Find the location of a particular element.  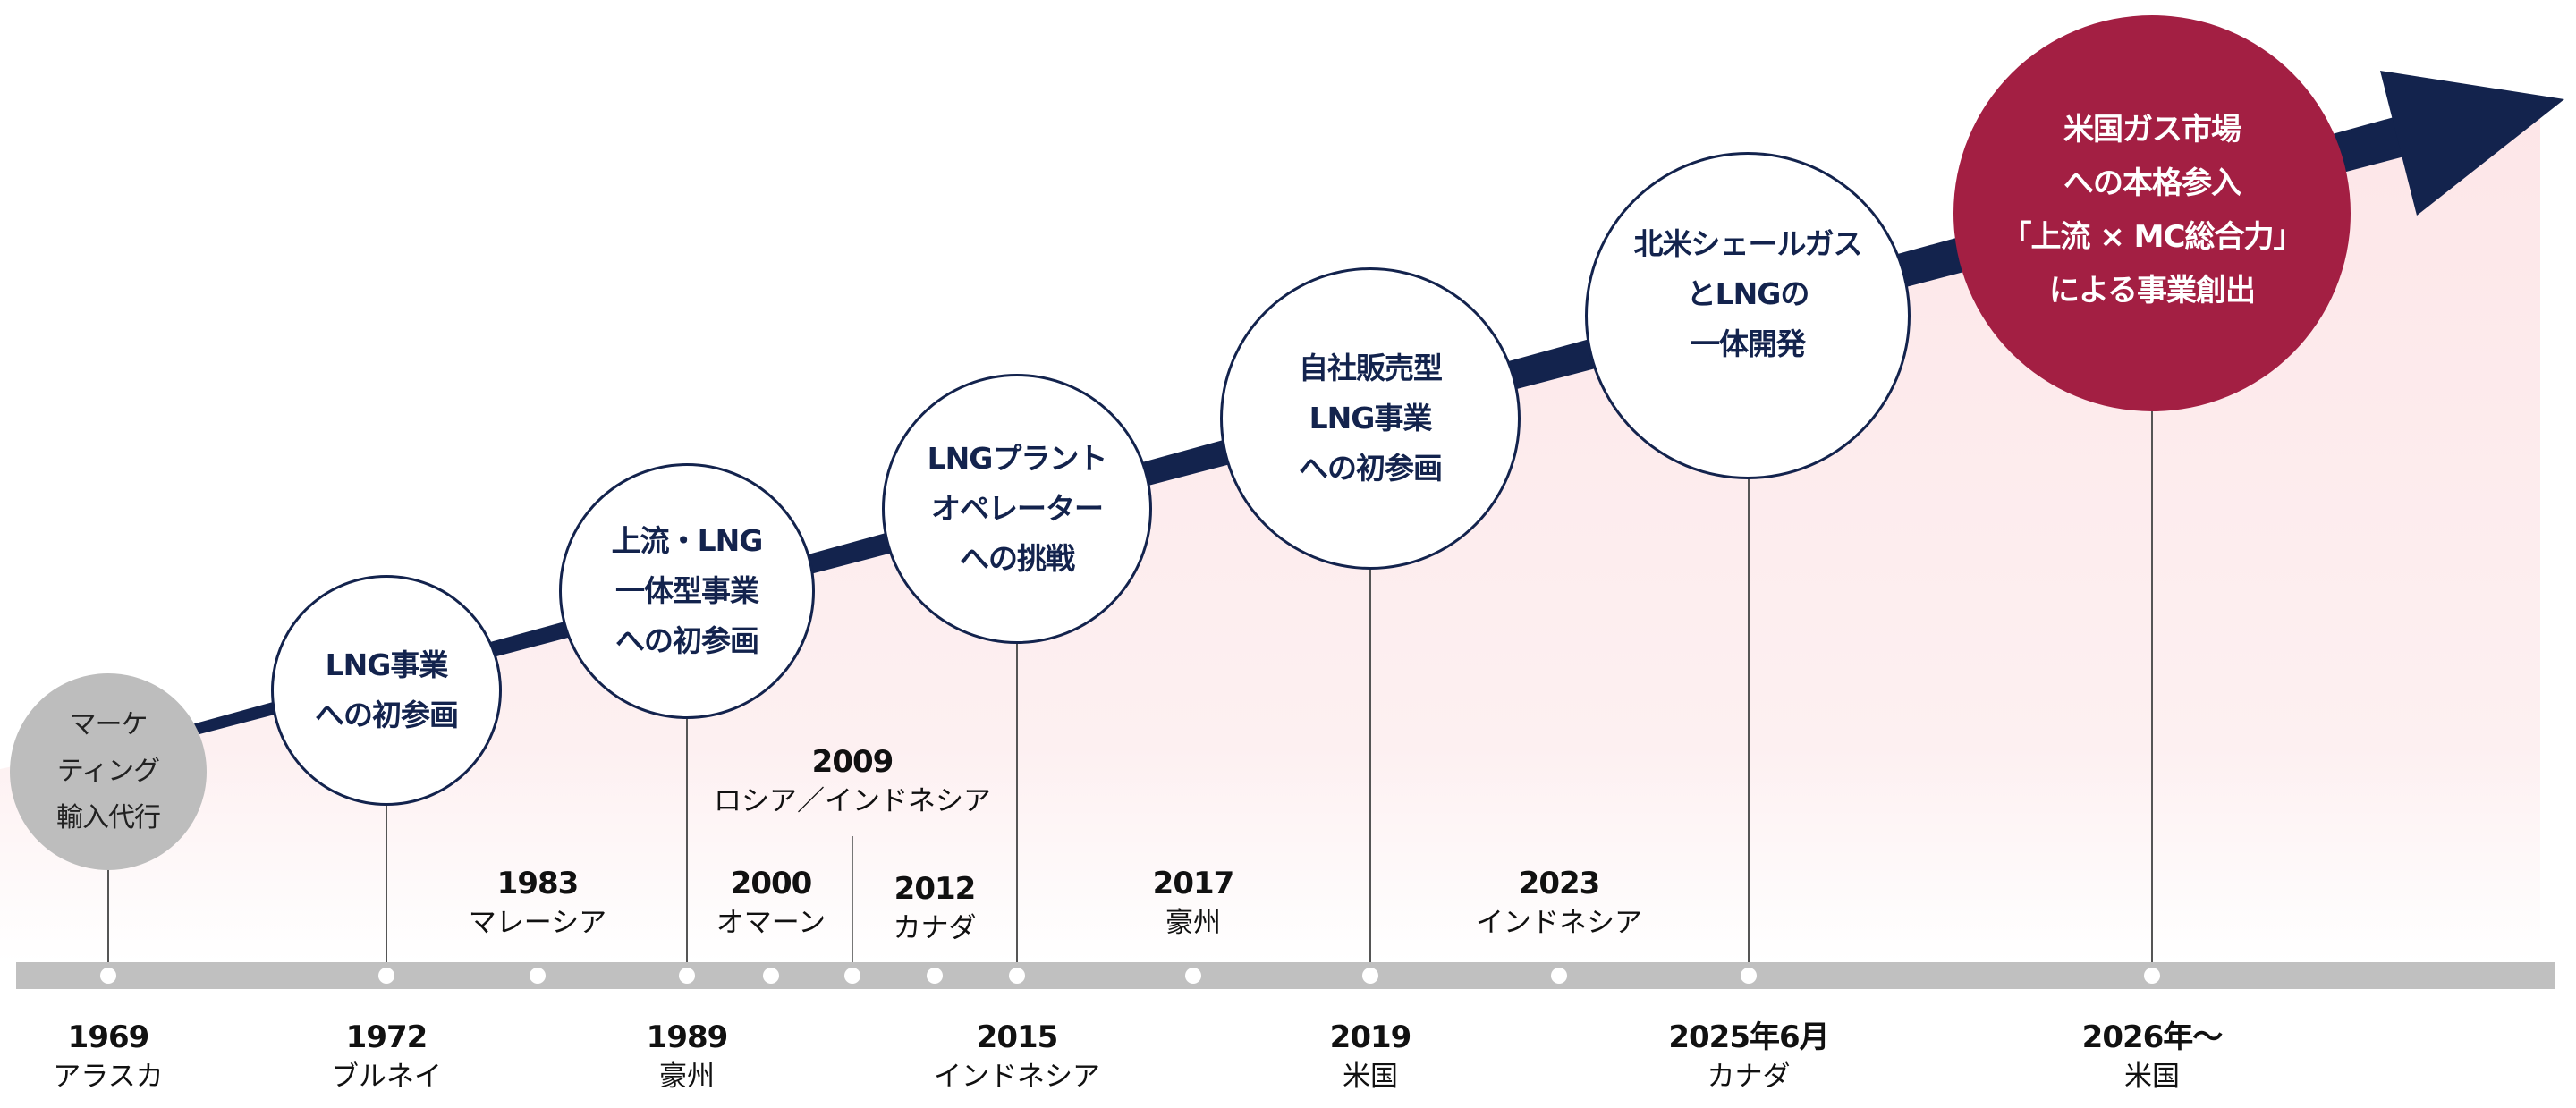

stem-2026 is located at coordinates (2152, 677).